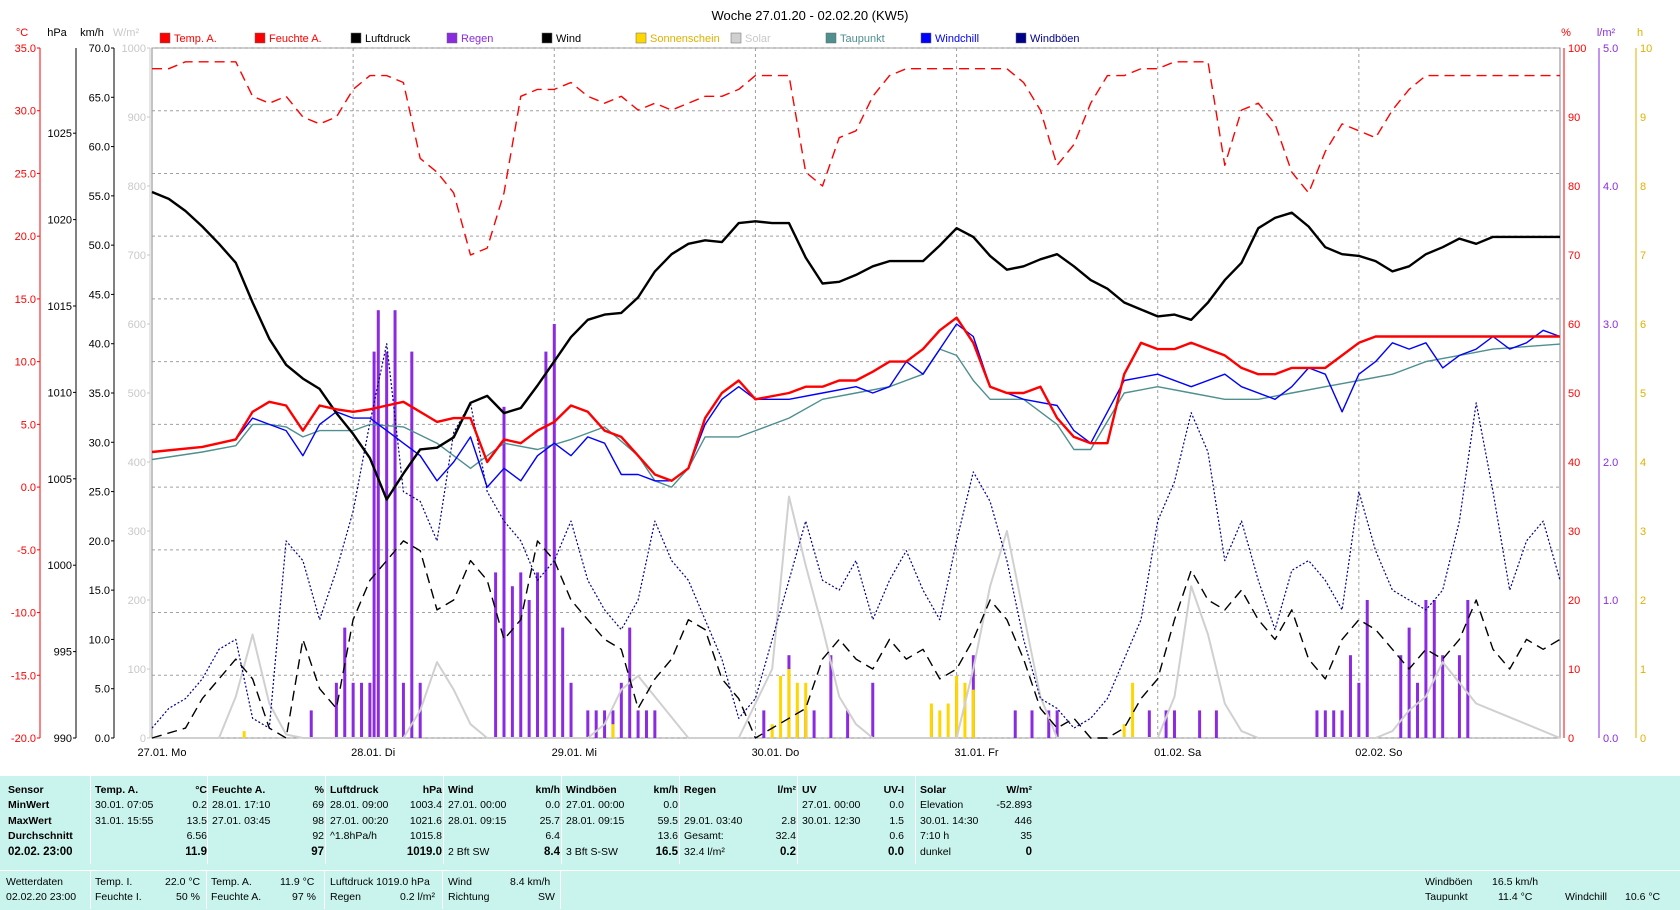 Image resolution: width=1680 pixels, height=910 pixels. Describe the element at coordinates (896, 851) in the screenshot. I see `stats-cell-value: 0.0` at that location.